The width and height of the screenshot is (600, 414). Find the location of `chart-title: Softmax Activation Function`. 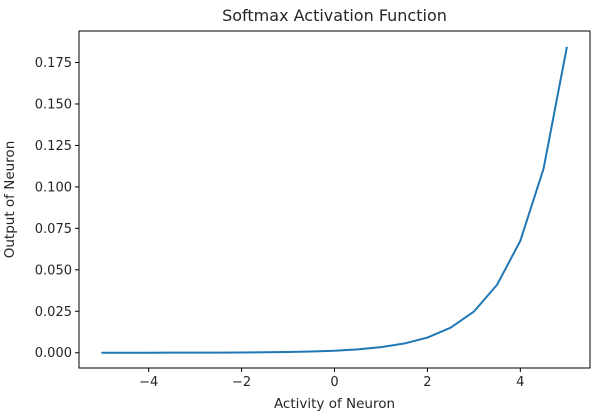

chart-title: Softmax Activation Function is located at coordinates (334, 15).